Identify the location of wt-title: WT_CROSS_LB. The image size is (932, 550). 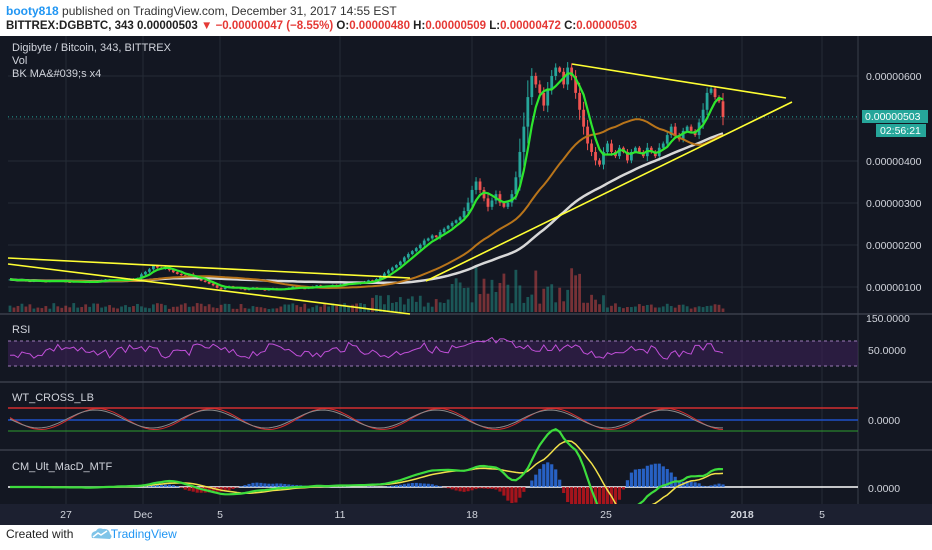
(53, 398).